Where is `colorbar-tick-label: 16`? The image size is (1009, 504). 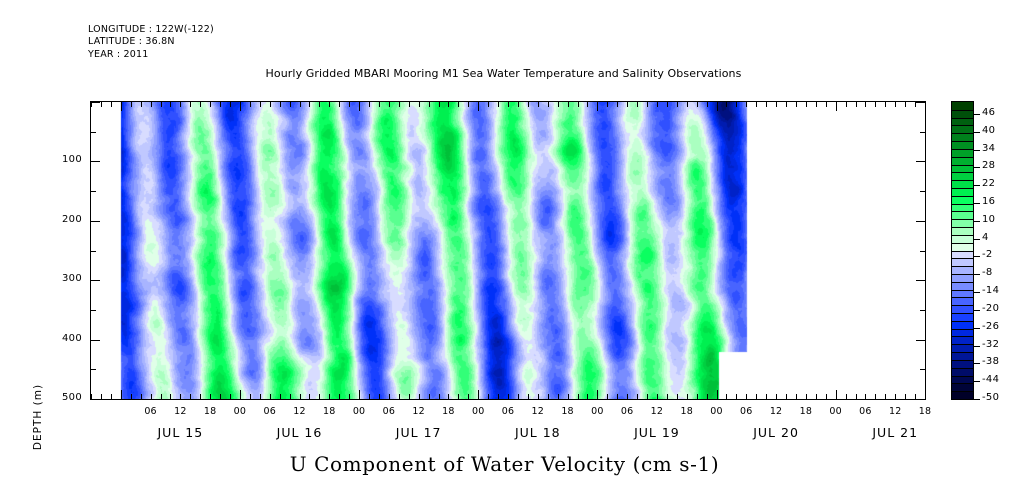
colorbar-tick-label: 16 is located at coordinates (989, 201).